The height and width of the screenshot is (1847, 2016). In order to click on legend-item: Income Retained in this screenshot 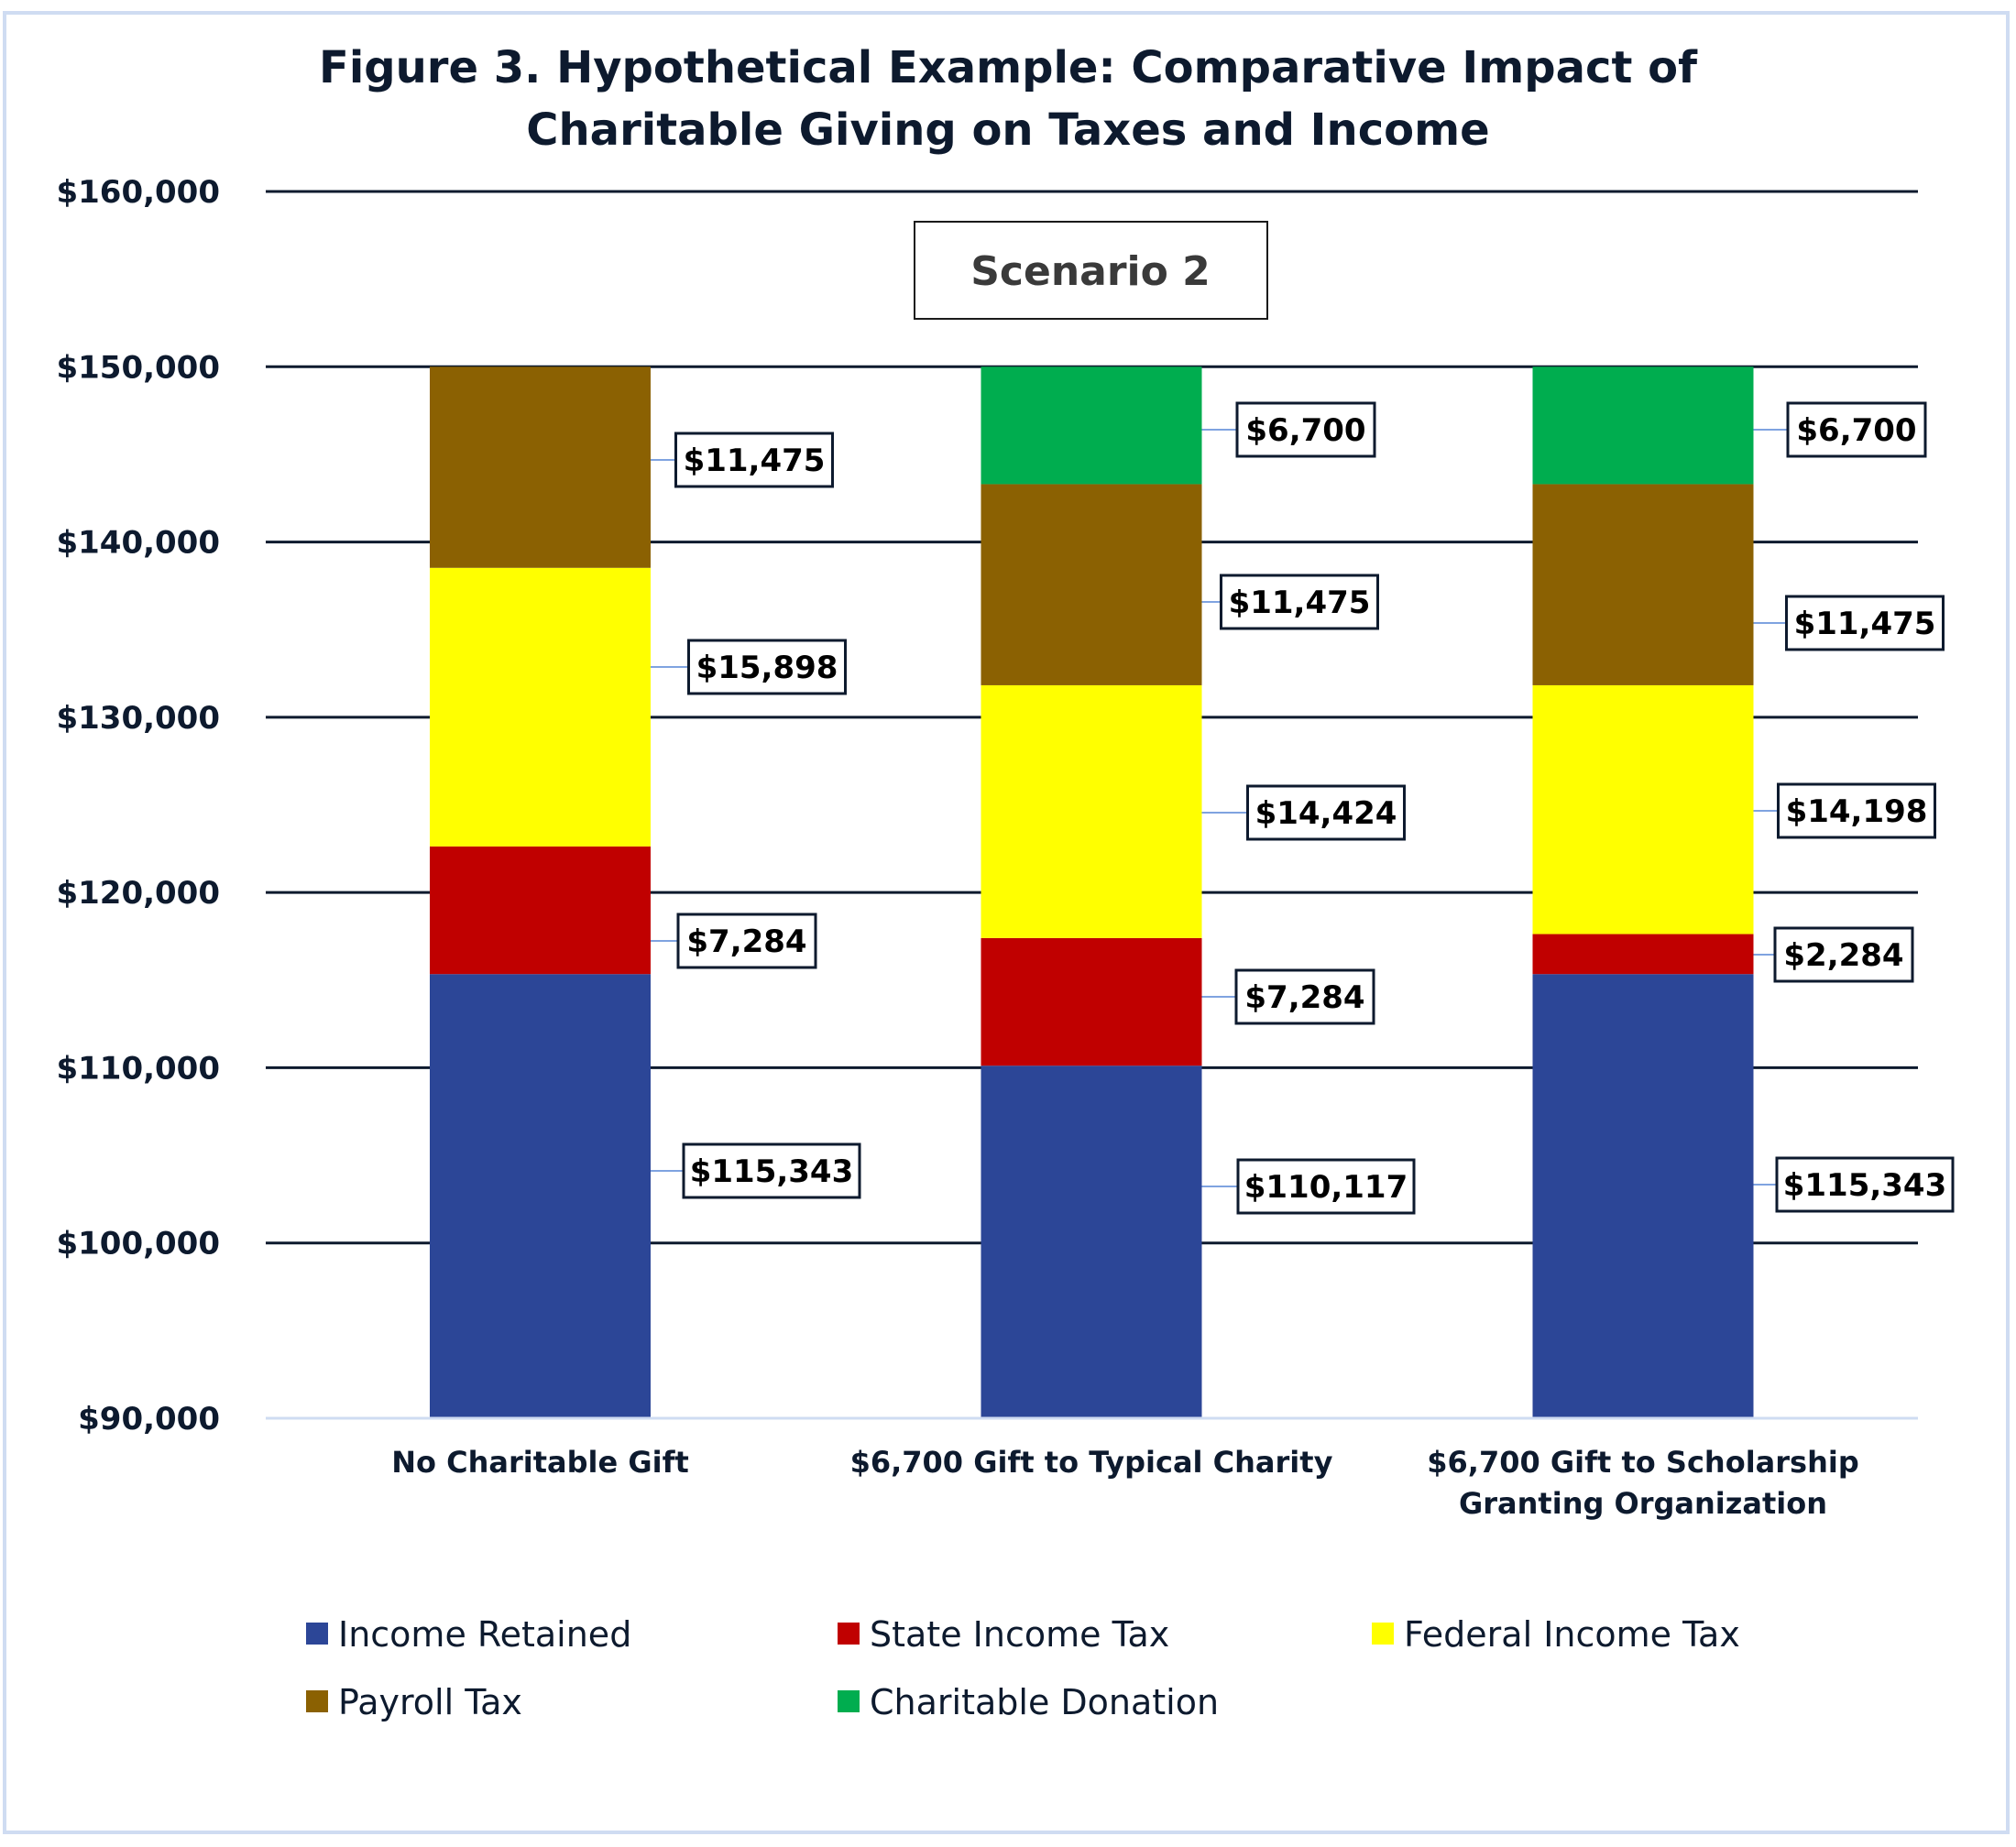, I will do `click(468, 1634)`.